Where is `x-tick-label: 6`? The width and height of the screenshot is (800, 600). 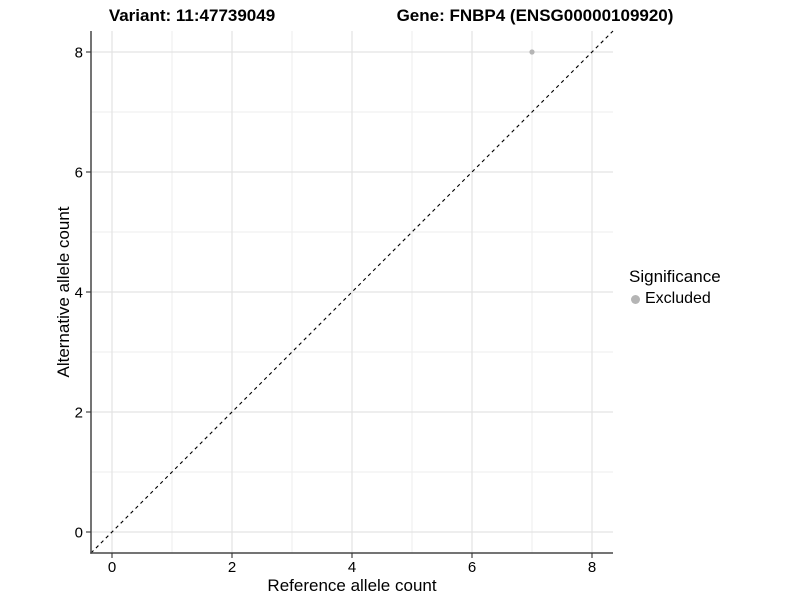 x-tick-label: 6 is located at coordinates (472, 567).